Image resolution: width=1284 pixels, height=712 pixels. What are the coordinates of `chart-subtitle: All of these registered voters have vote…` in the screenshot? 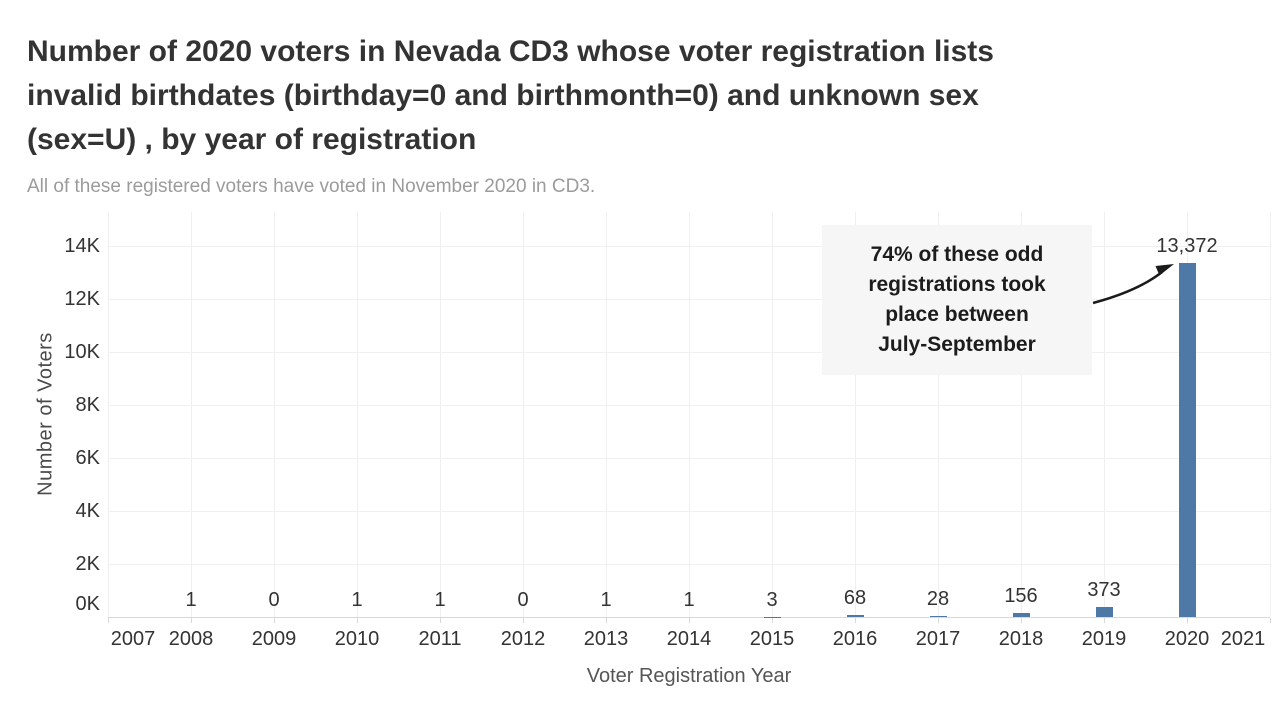 It's located at (311, 186).